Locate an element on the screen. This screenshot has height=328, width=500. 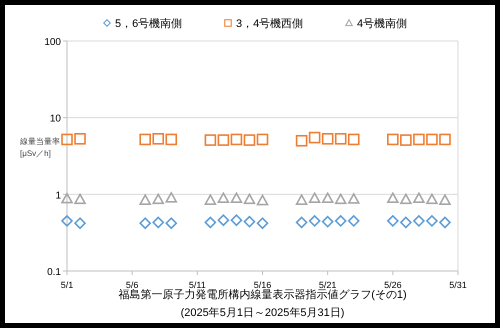
text: 福島第一原子力発電所構内線量表示器指示値グラフ(その1) is located at coordinates (262, 294).